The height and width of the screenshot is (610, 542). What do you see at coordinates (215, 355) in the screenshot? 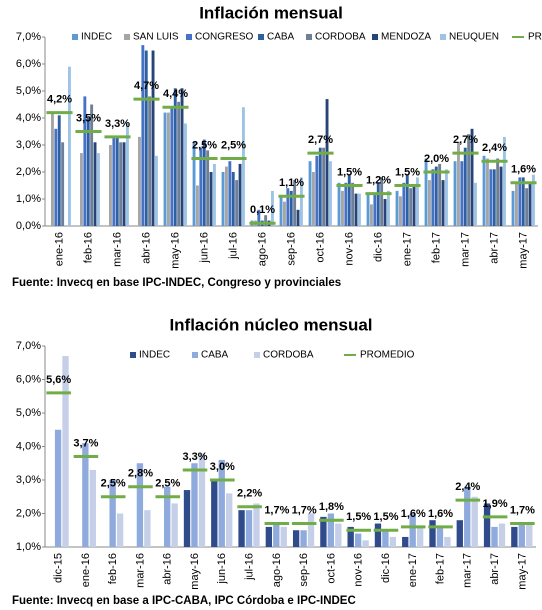
I see `legend-label: CABA` at bounding box center [215, 355].